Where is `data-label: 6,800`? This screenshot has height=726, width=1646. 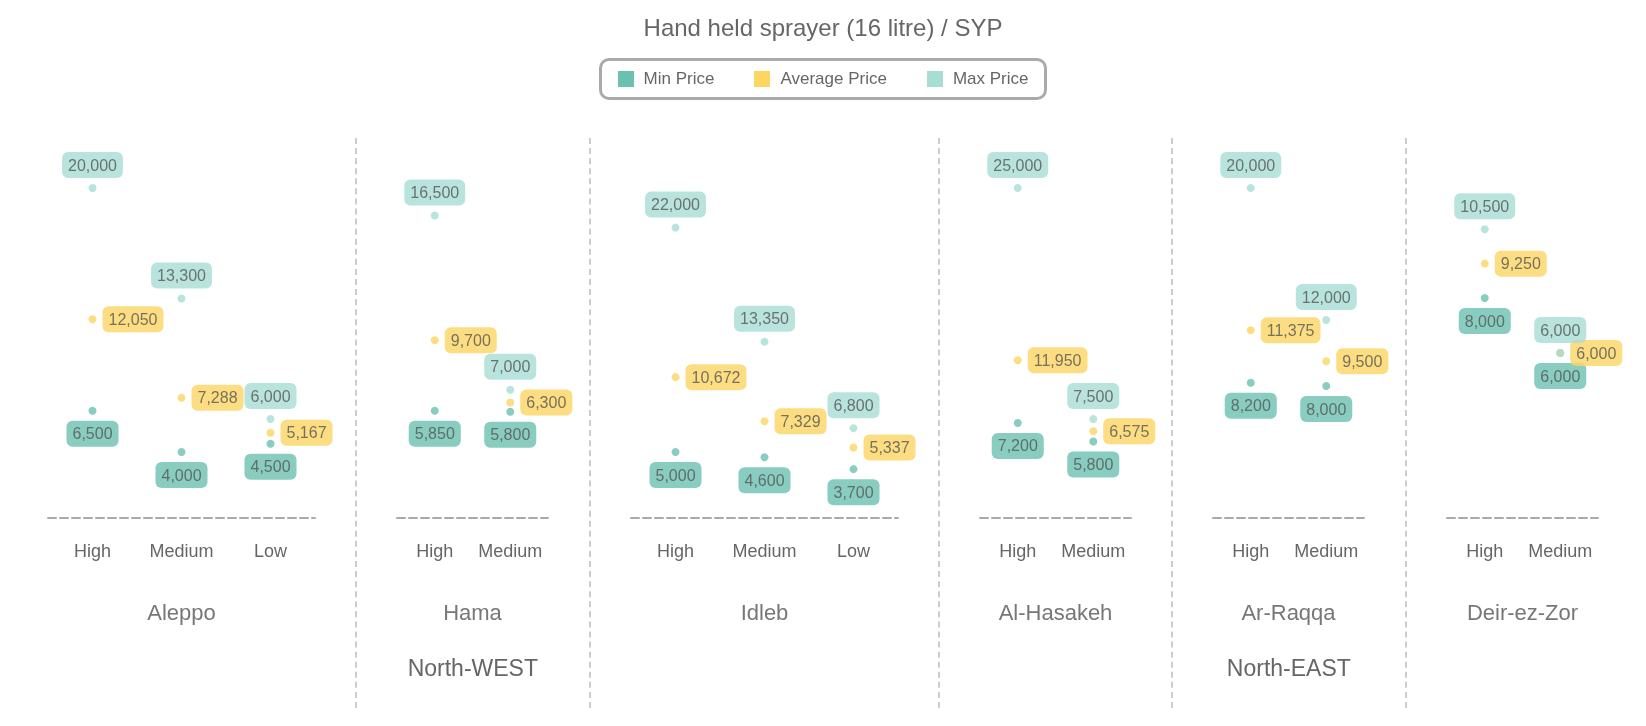 data-label: 6,800 is located at coordinates (853, 405).